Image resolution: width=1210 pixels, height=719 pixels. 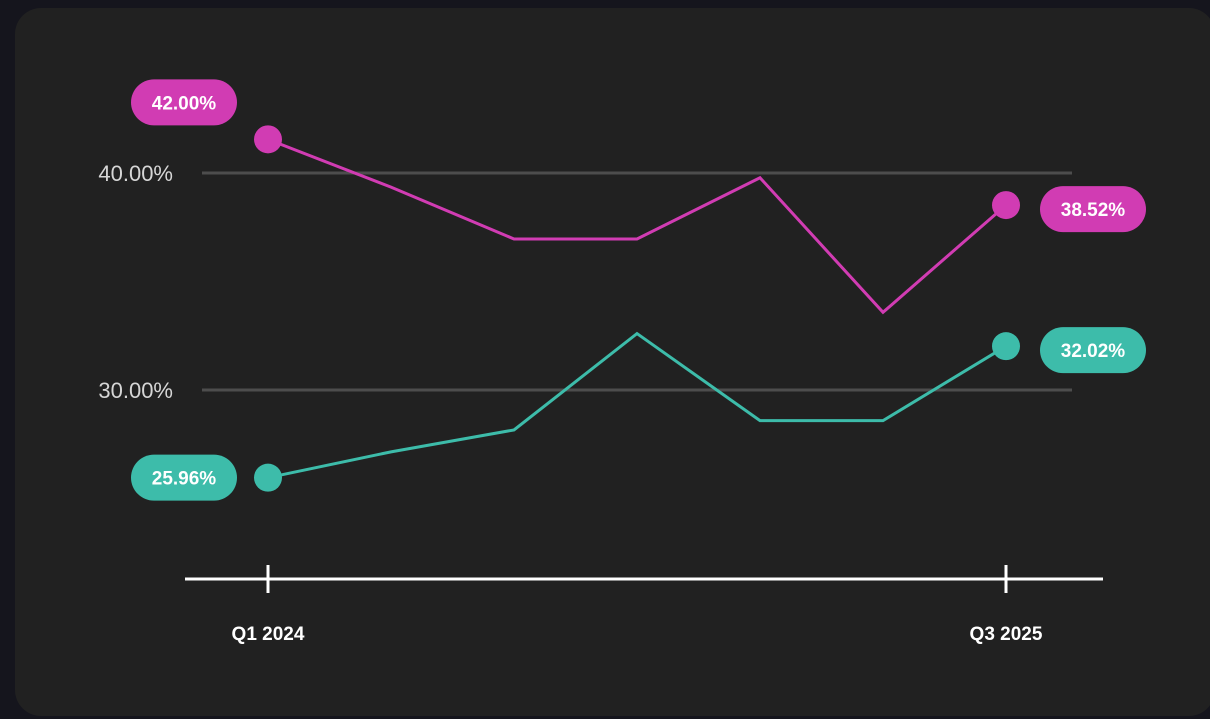 I want to click on data-label: 25.96%, so click(x=184, y=479).